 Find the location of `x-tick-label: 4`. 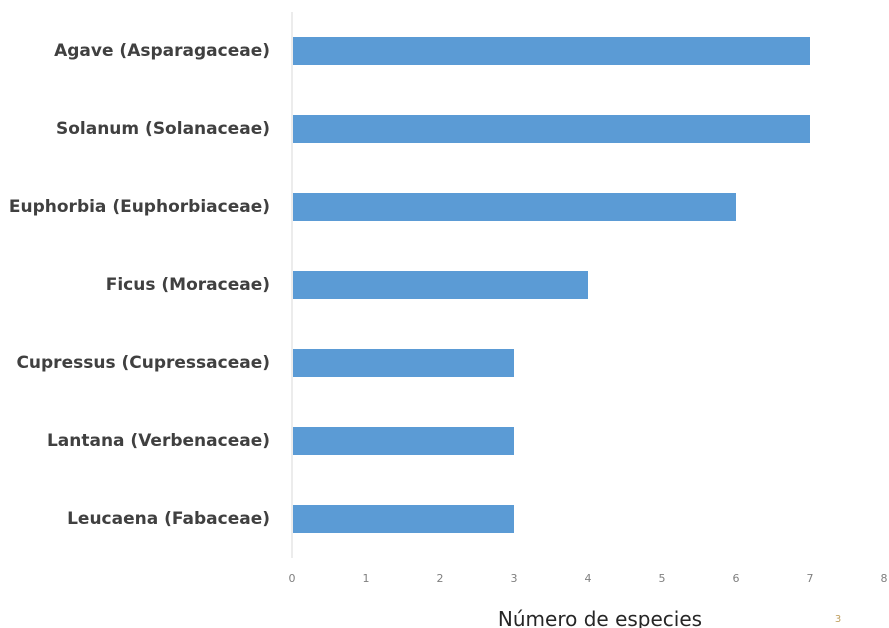

x-tick-label: 4 is located at coordinates (588, 578).